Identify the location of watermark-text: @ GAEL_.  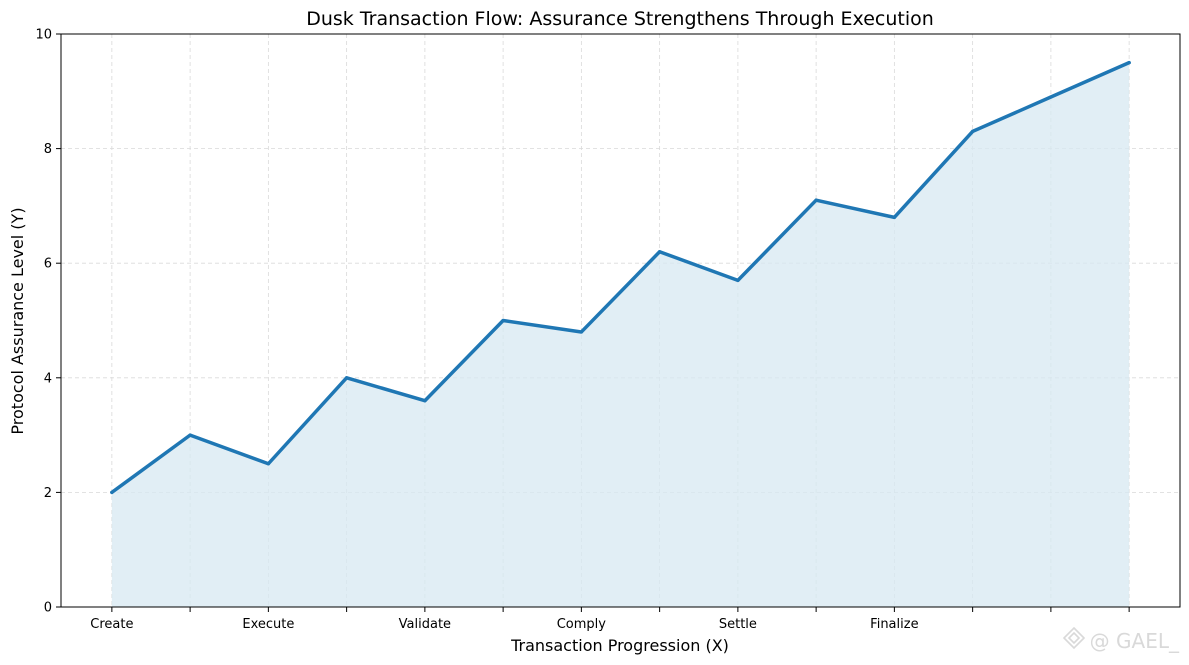
(1134, 640).